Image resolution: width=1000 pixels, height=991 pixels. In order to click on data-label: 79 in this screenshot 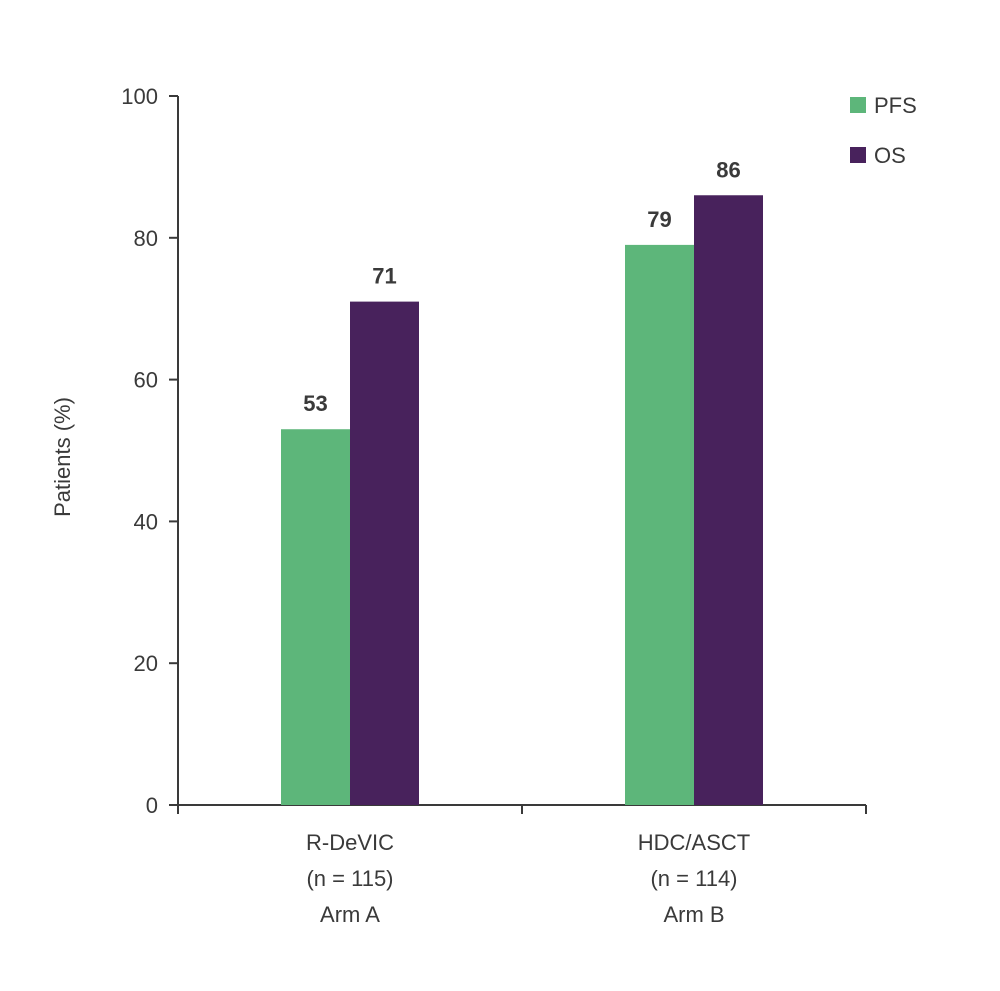, I will do `click(659, 219)`.